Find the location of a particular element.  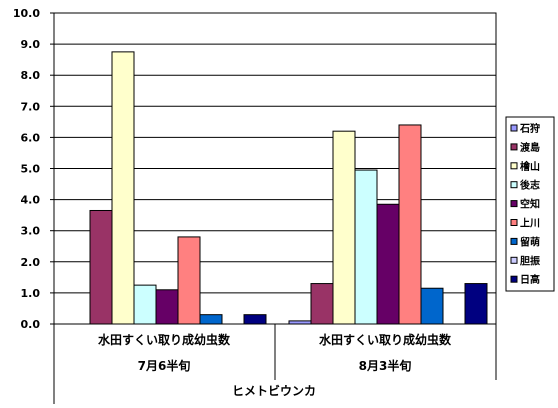

y-axis: 0.0 1.0 2.0 3.0 4.0 5.0 6.0 7.0 8.0 9.0 10.0 is located at coordinates (33, 169).